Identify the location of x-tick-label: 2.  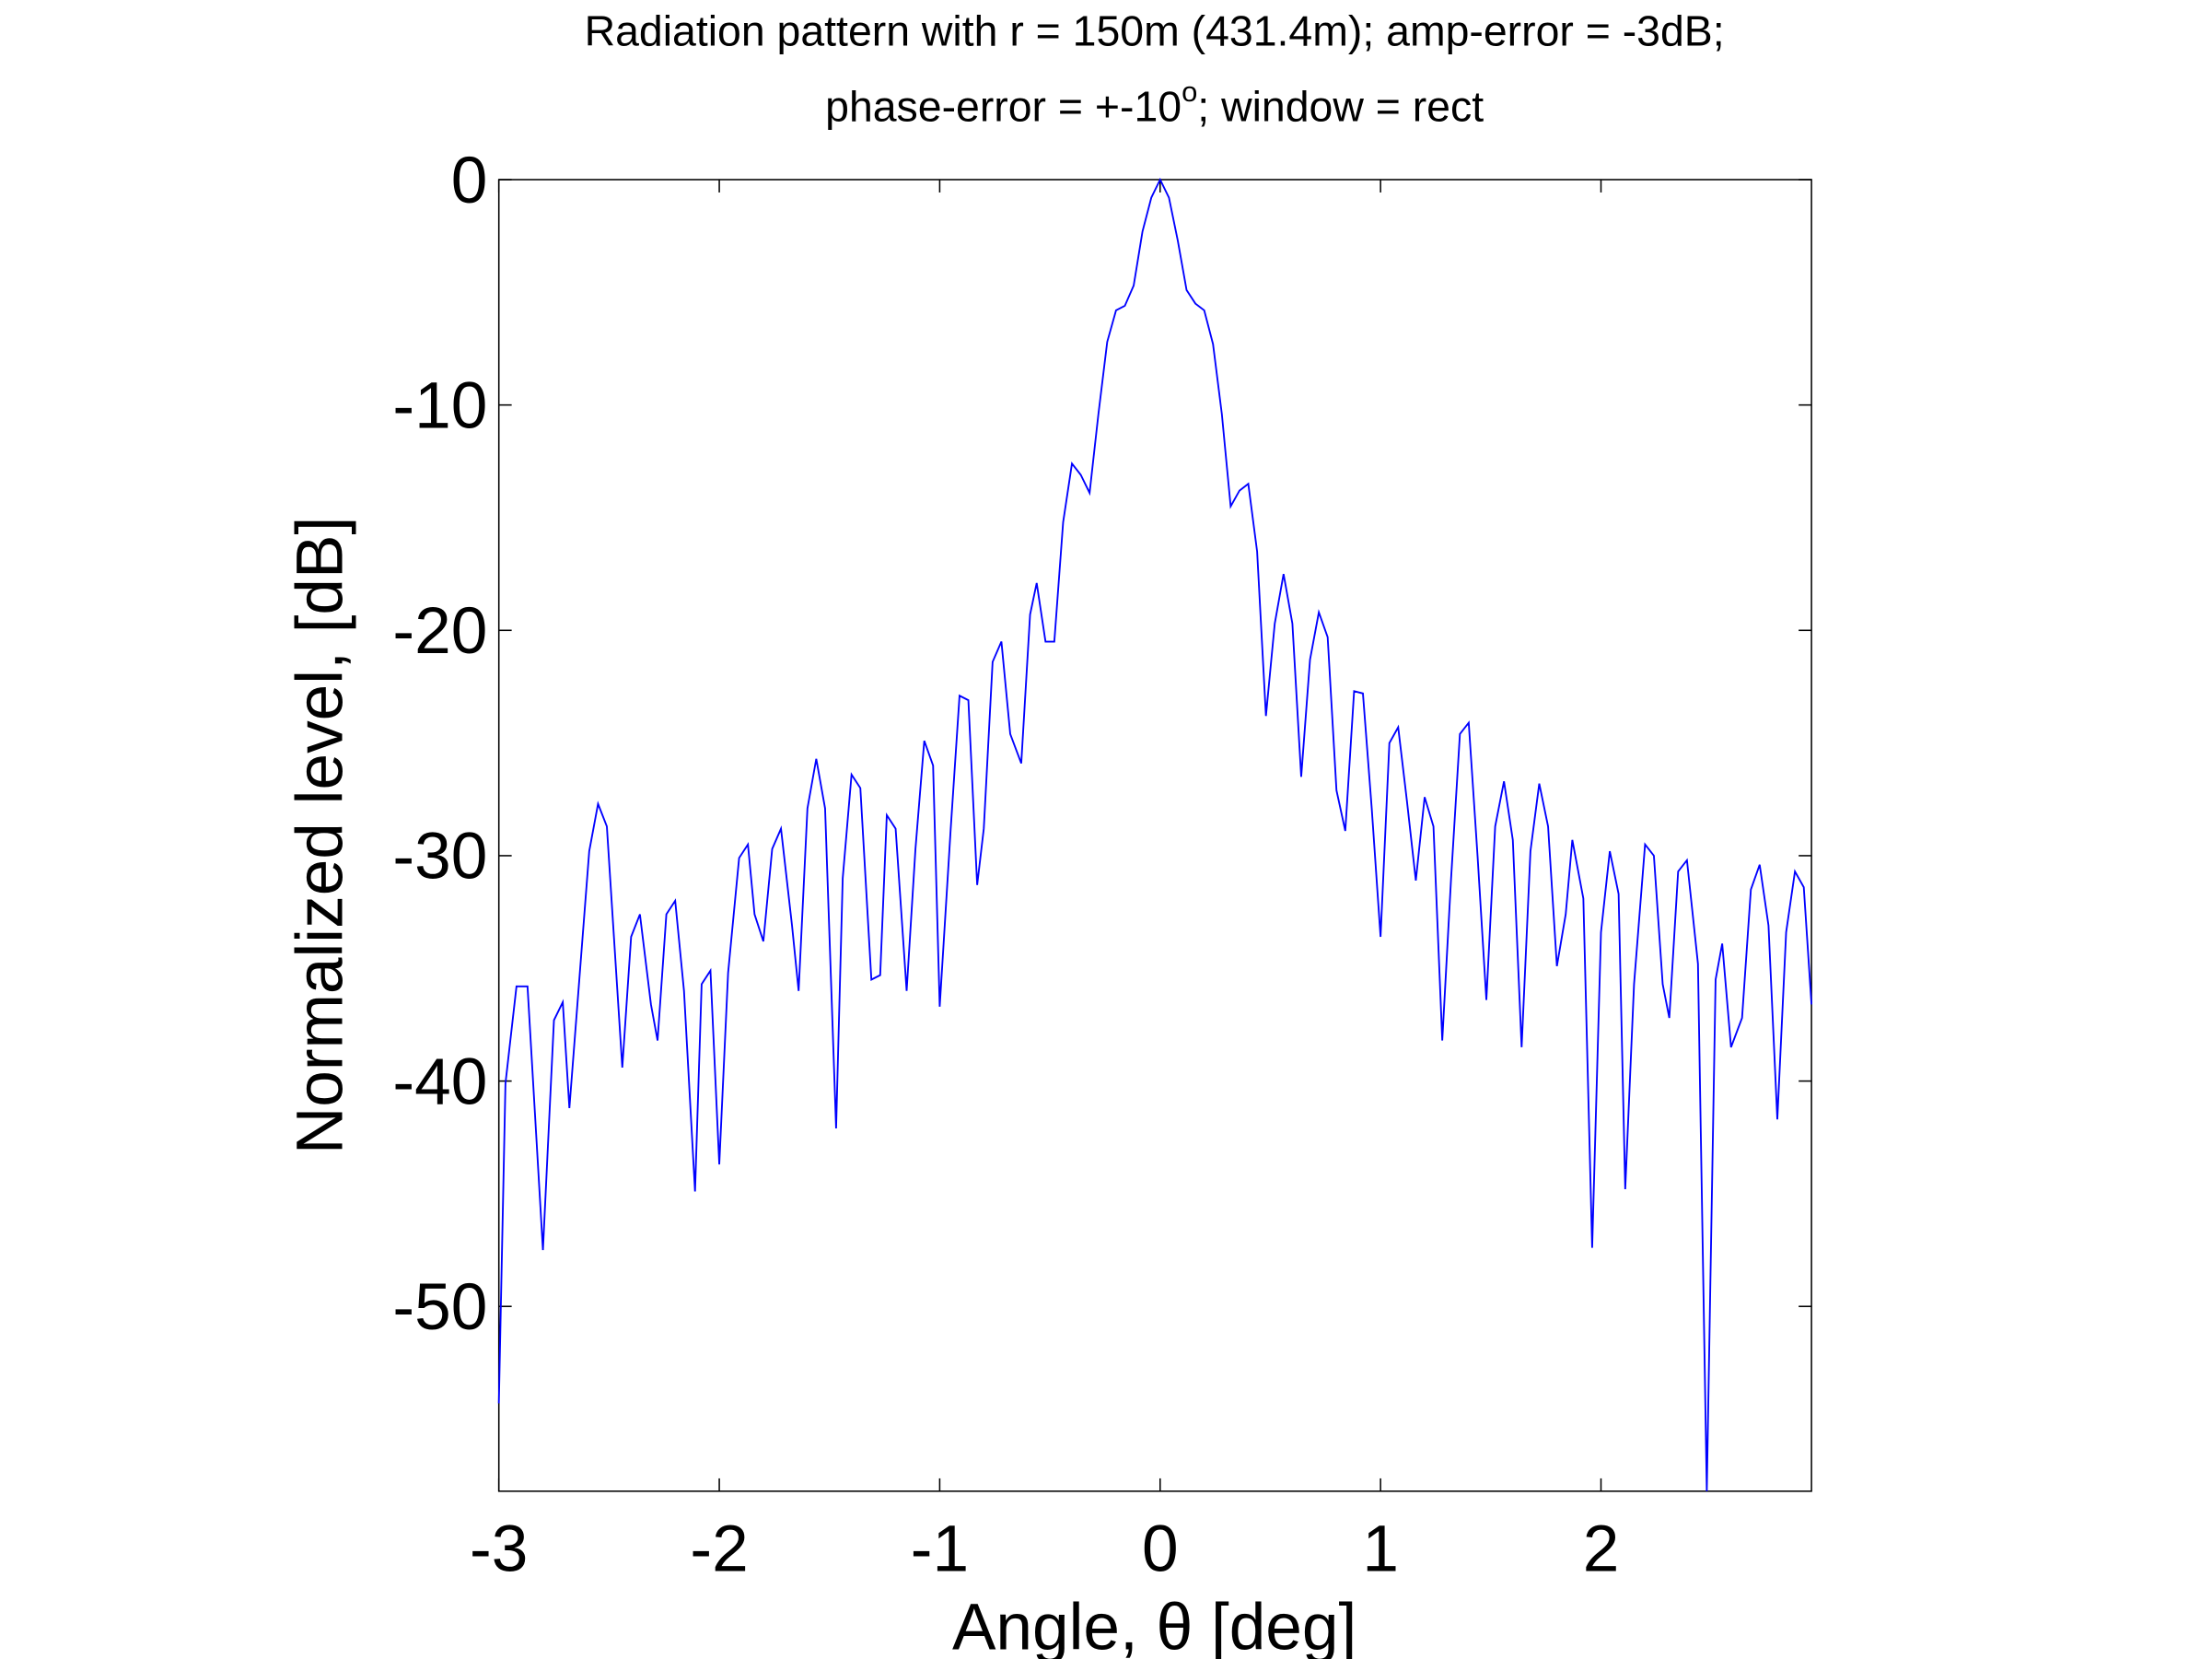
(1602, 1549).